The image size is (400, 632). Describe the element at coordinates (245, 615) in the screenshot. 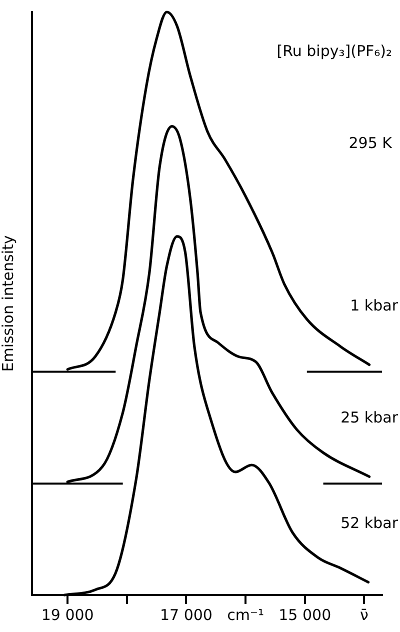

I see `x-tick-label: cm⁻¹` at that location.